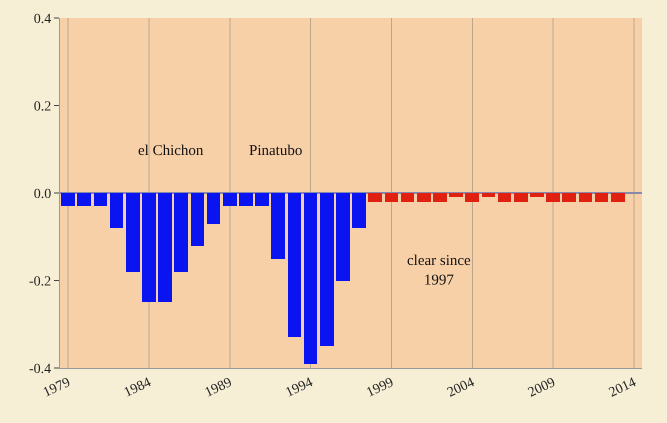  I want to click on y-tick-label: -0.2, so click(40, 282).